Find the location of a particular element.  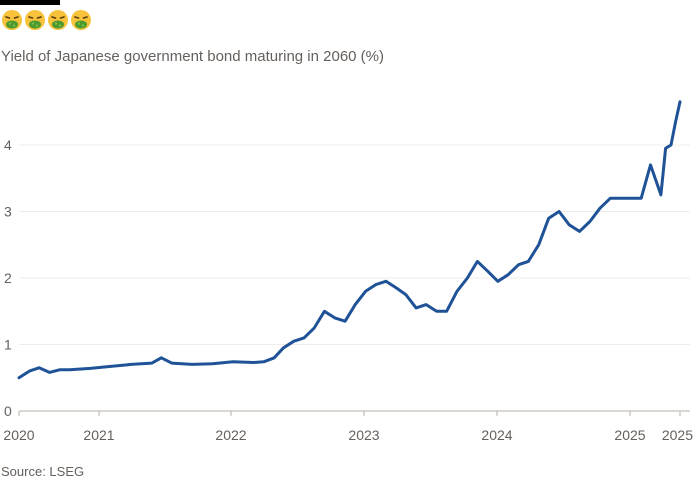

y-tick-label: 4 is located at coordinates (8, 145).